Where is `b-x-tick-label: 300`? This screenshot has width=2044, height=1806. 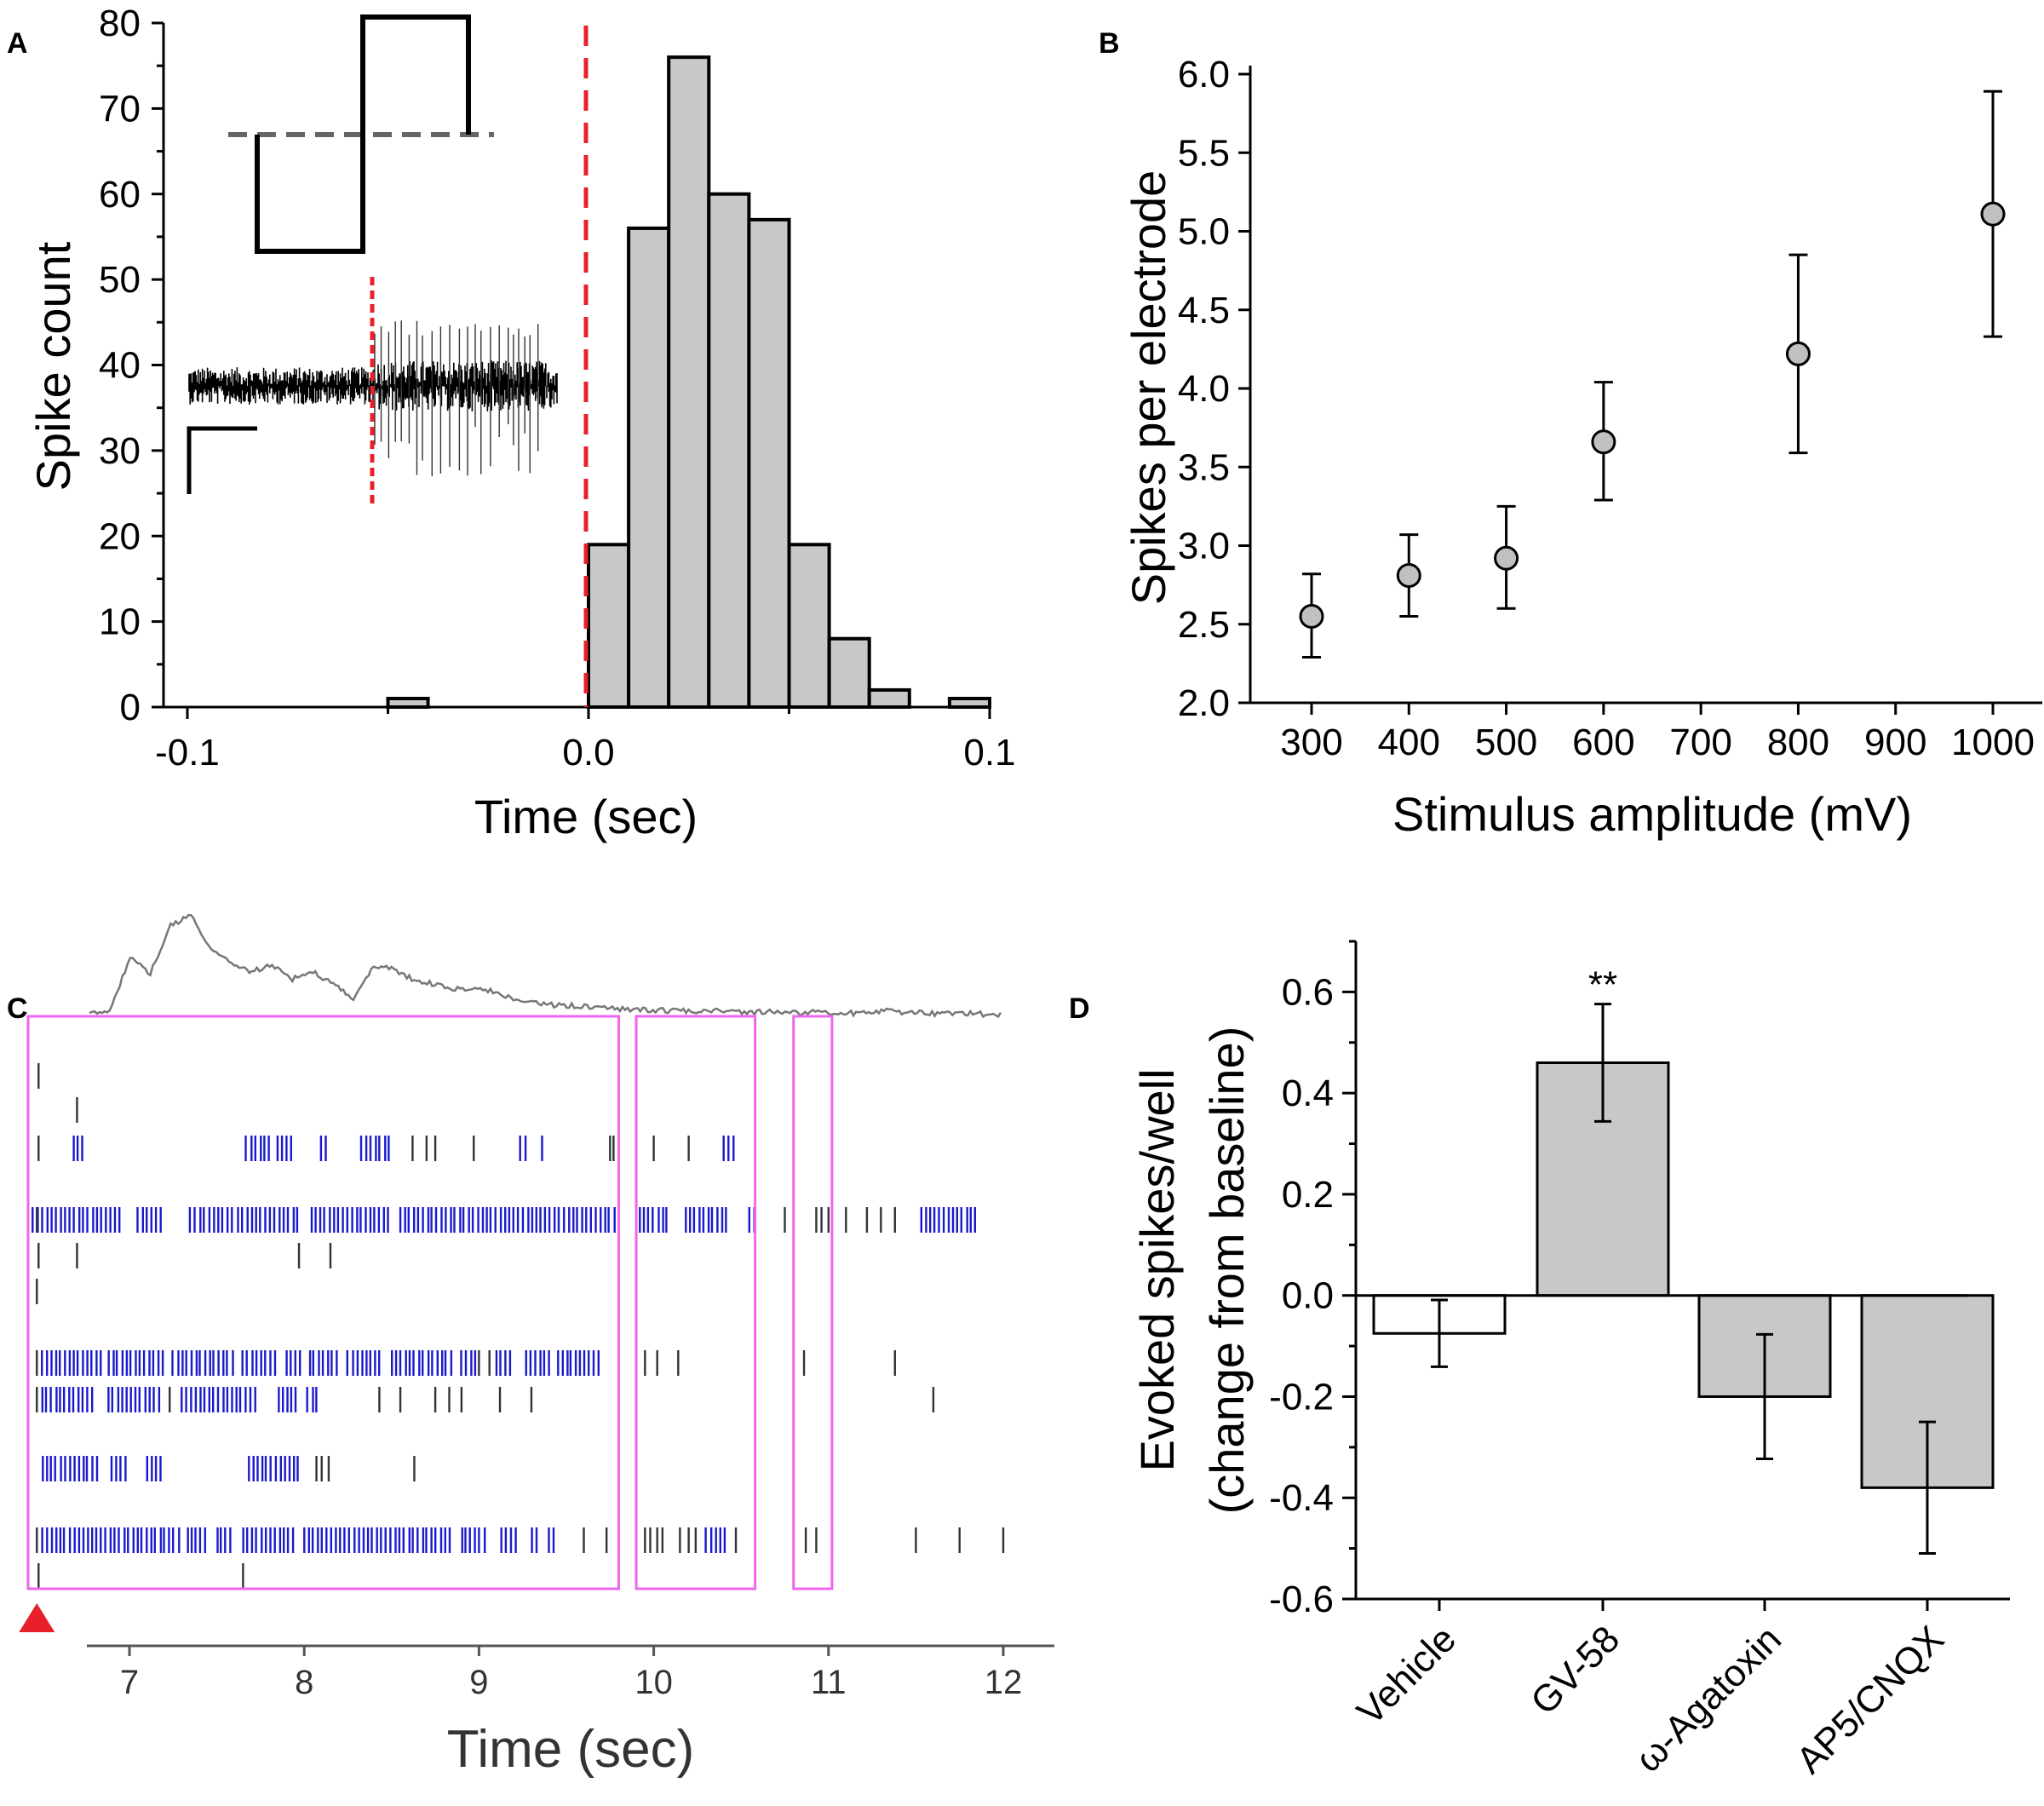 b-x-tick-label: 300 is located at coordinates (1311, 742).